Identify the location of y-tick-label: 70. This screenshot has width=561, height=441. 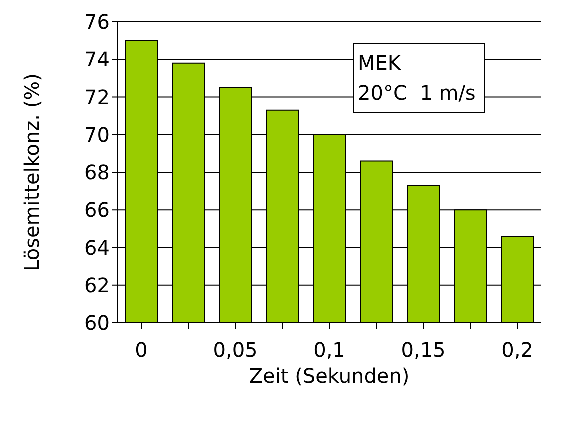
(97, 134).